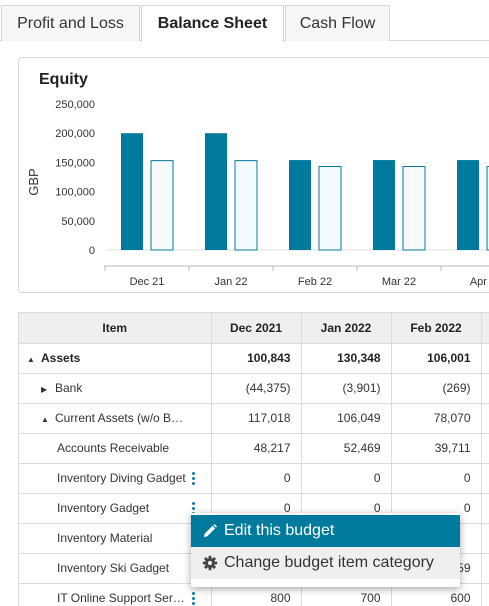  What do you see at coordinates (346, 358) in the screenshot?
I see `value-cell: 130,348` at bounding box center [346, 358].